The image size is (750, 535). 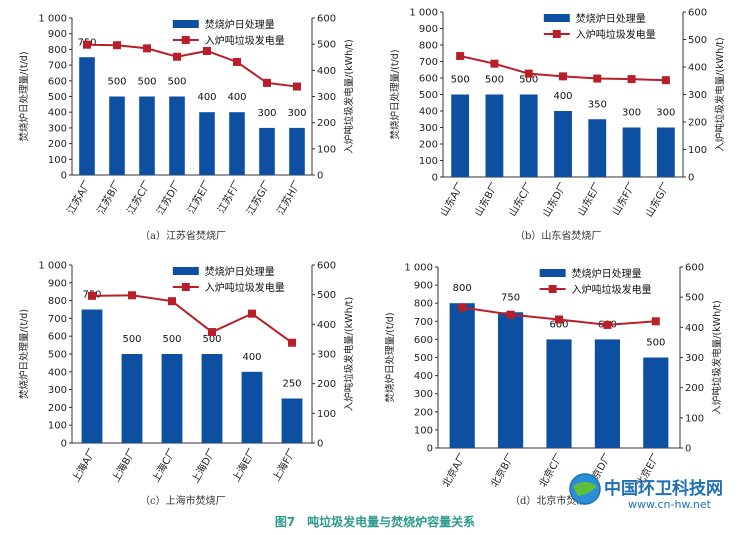 What do you see at coordinates (558, 236) in the screenshot?
I see `chart-caption-b: （b）山东省焚烧厂` at bounding box center [558, 236].